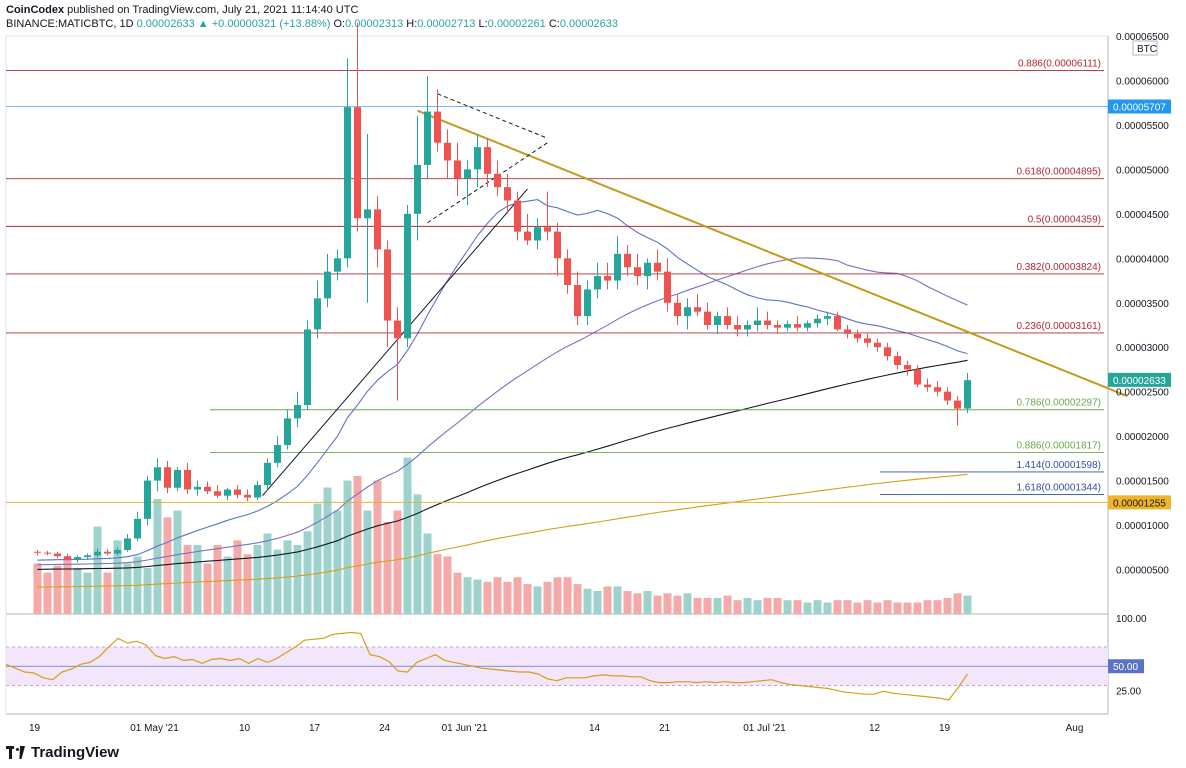 This screenshot has height=768, width=1186. I want to click on rsi-badge, so click(1126, 666).